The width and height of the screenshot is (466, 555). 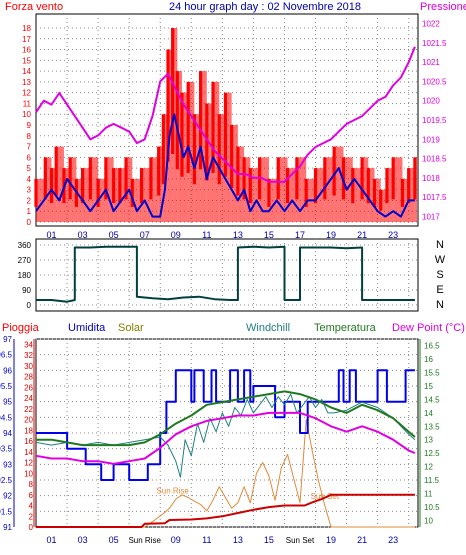 What do you see at coordinates (31, 484) in the screenshot?
I see `rain-tick-label: 8` at bounding box center [31, 484].